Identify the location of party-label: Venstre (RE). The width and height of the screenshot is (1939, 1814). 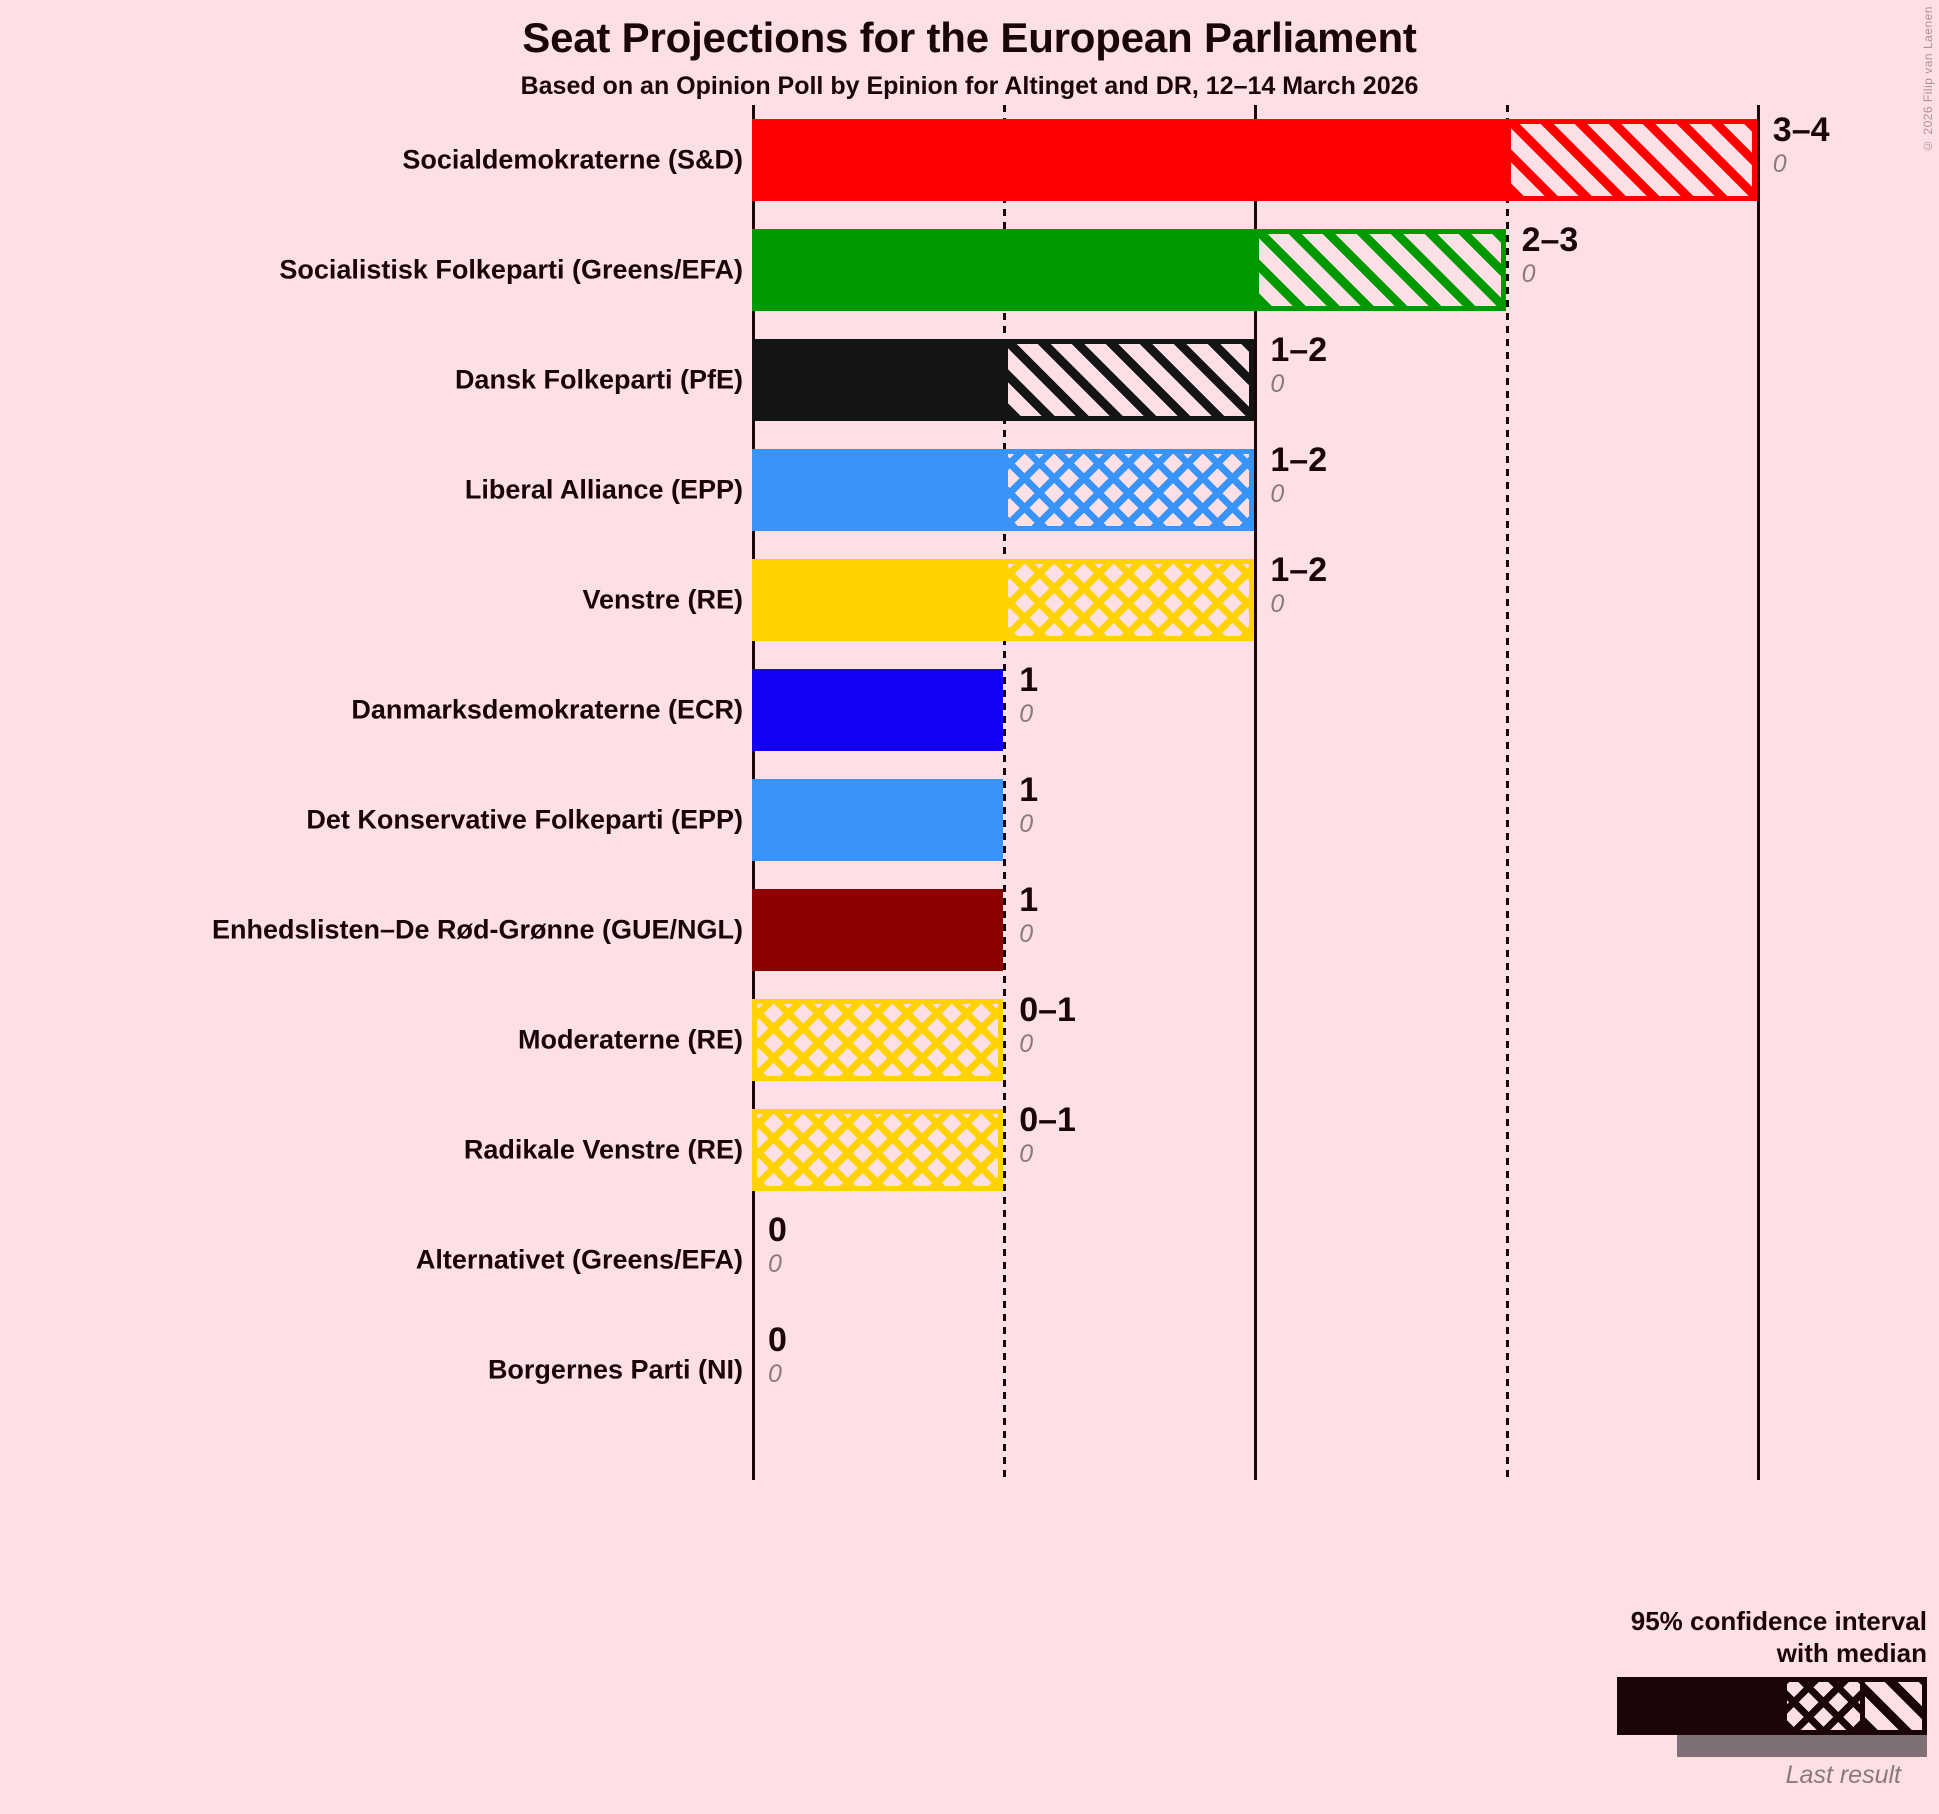
(662, 599).